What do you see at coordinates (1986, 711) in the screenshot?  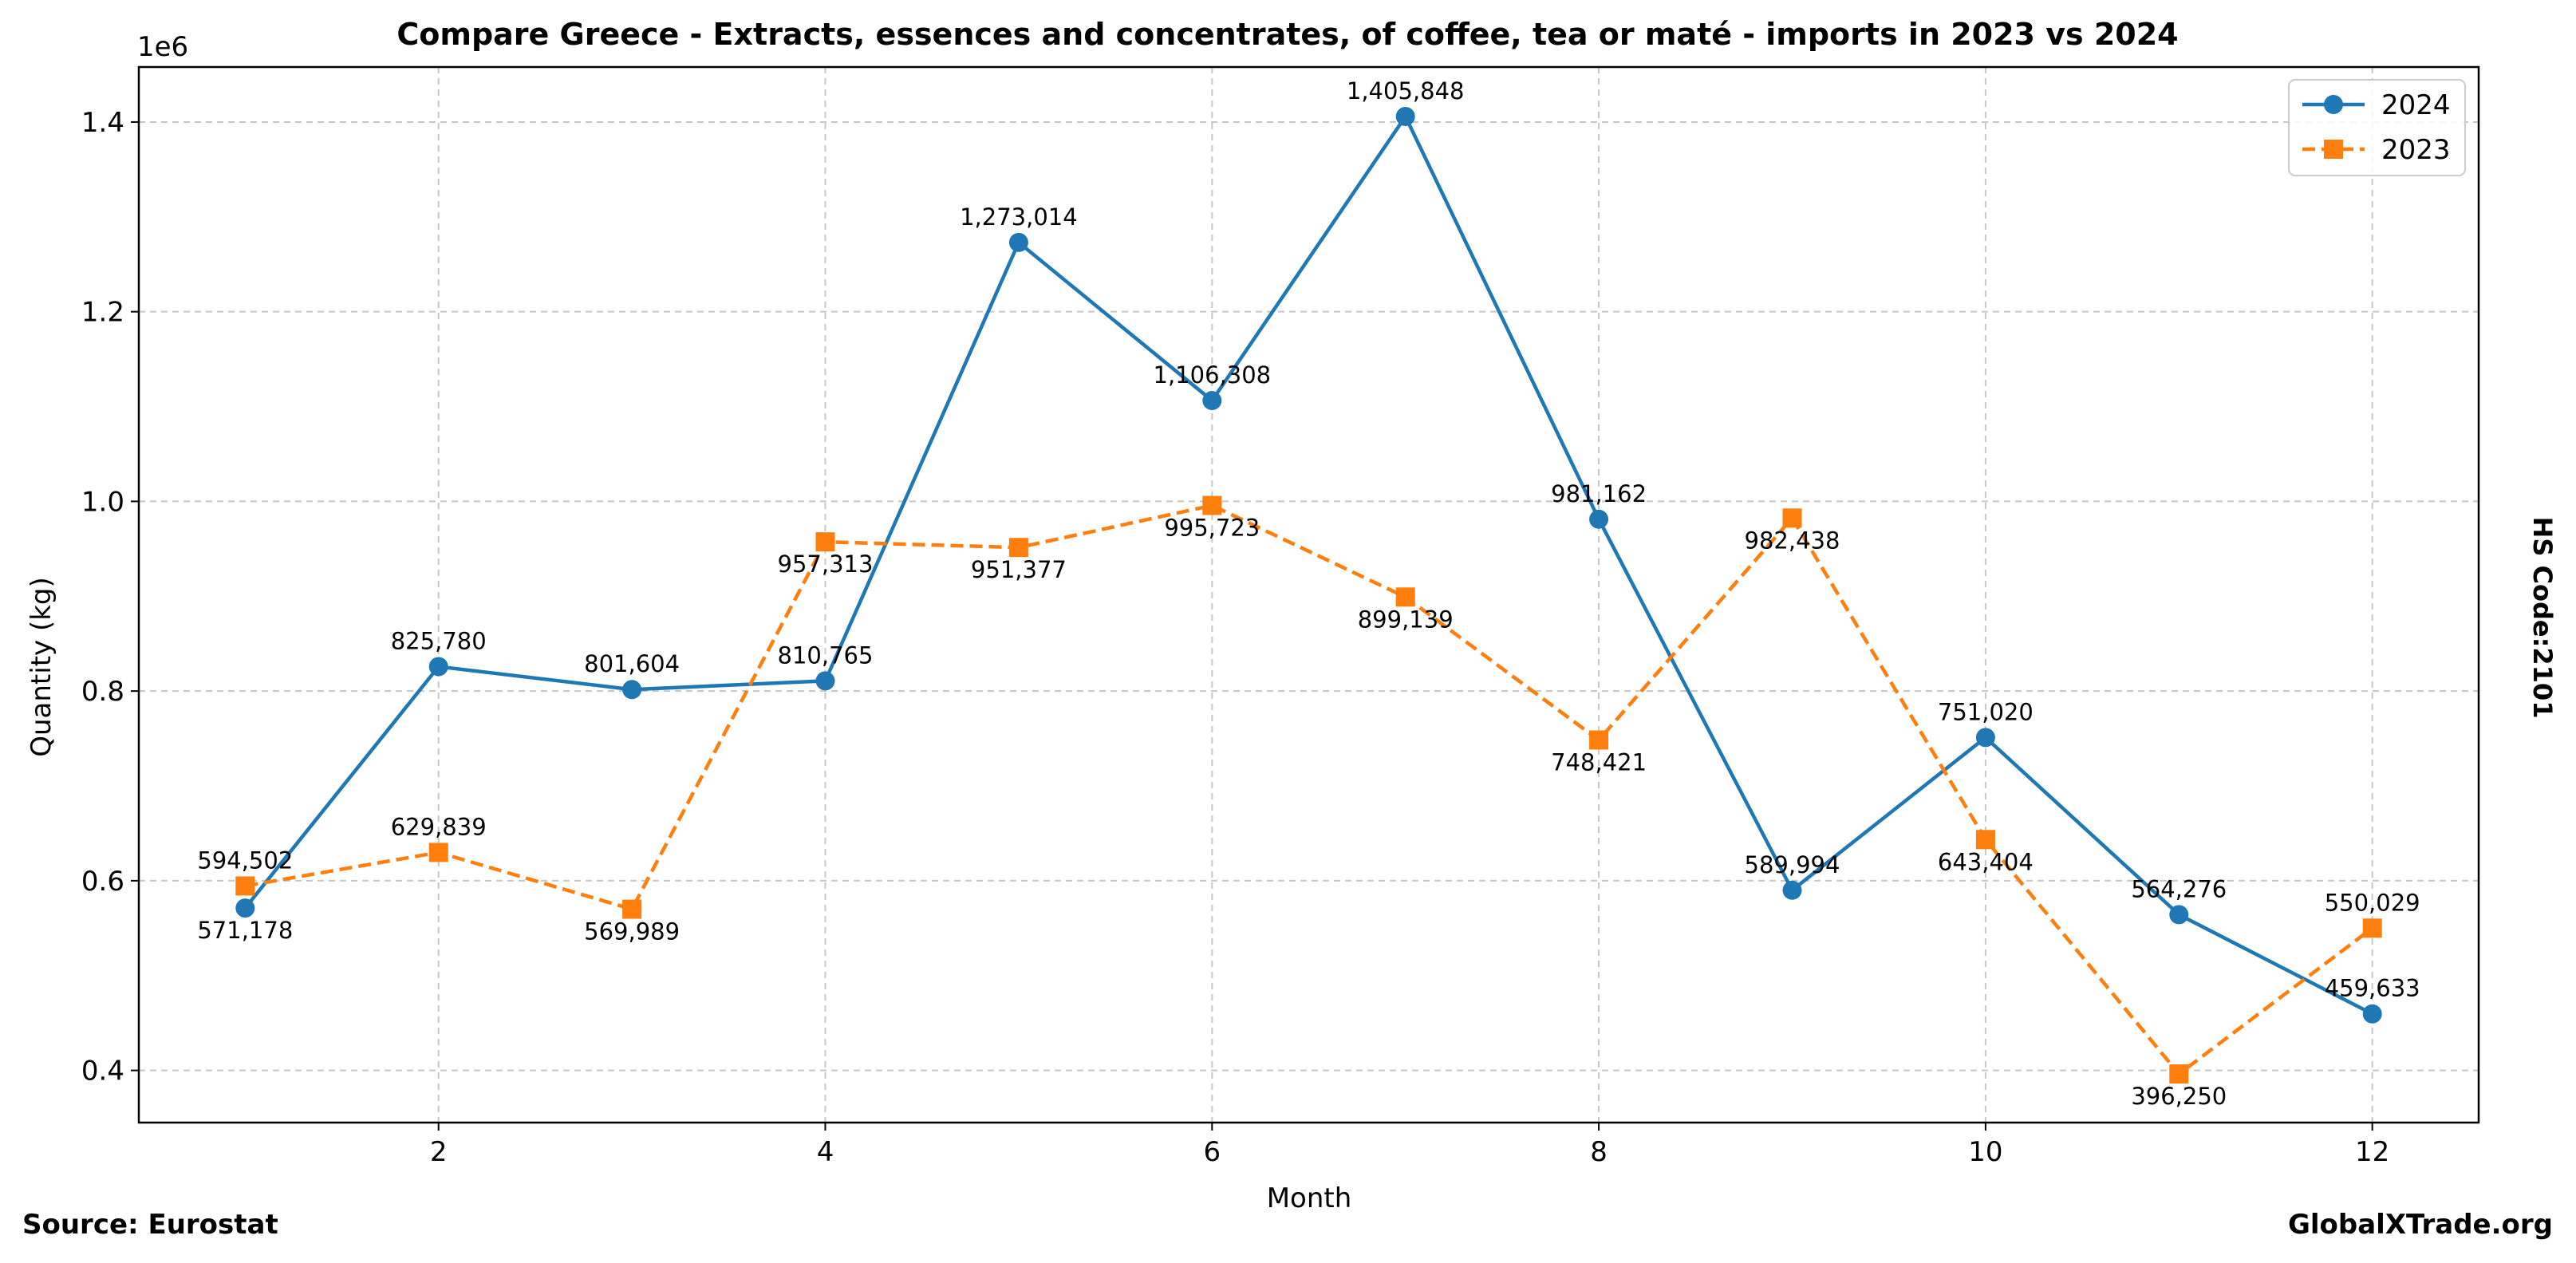 I see `data-label-2024: 751,020` at bounding box center [1986, 711].